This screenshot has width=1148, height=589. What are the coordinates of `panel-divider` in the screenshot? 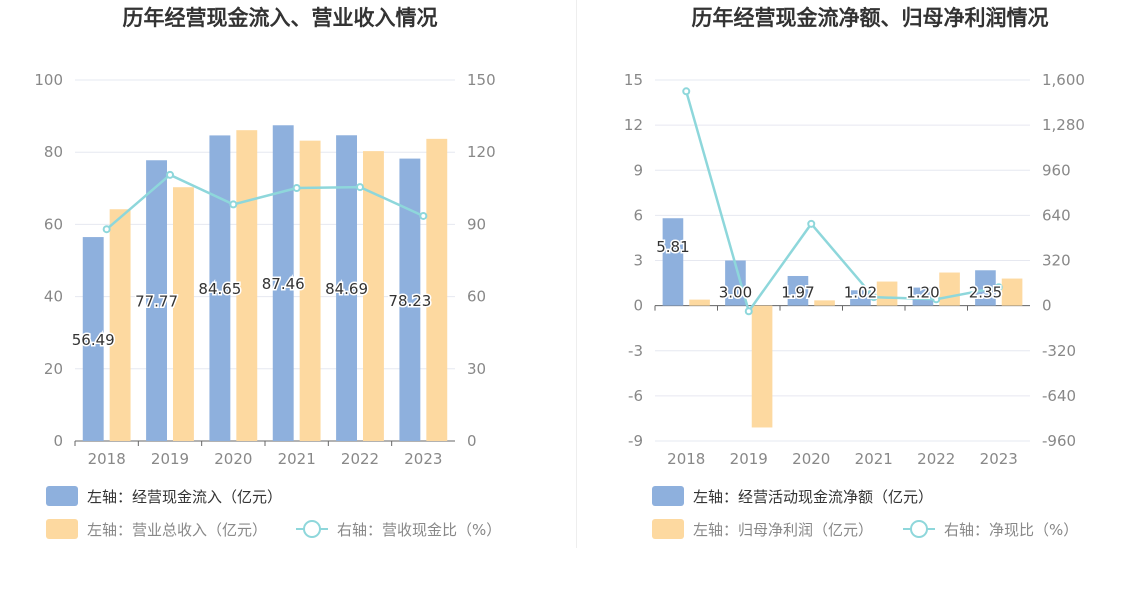 It's located at (576, 274).